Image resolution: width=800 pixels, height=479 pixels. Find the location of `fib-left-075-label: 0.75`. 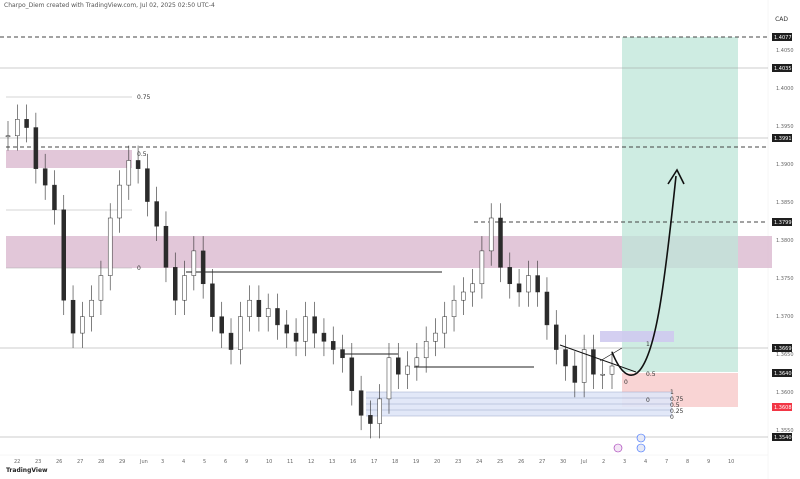

fib-left-075-label: 0.75 is located at coordinates (144, 97).